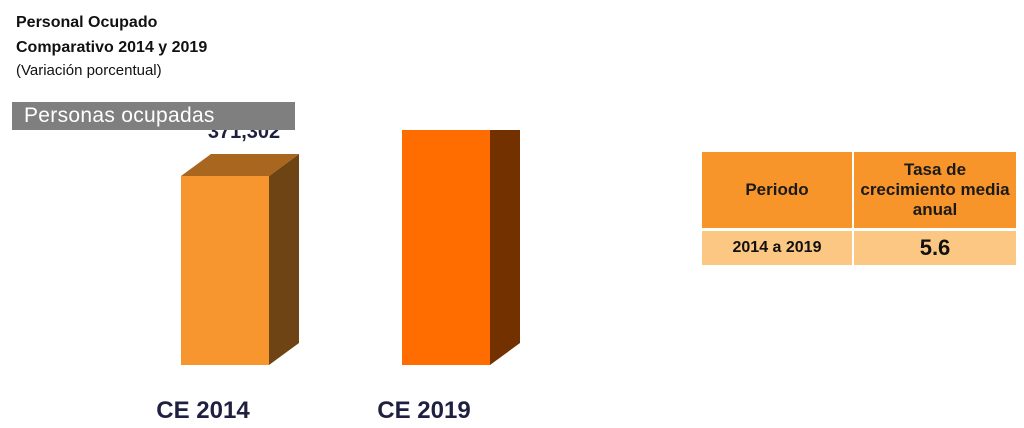  What do you see at coordinates (423, 410) in the screenshot?
I see `category-label: CE 2019` at bounding box center [423, 410].